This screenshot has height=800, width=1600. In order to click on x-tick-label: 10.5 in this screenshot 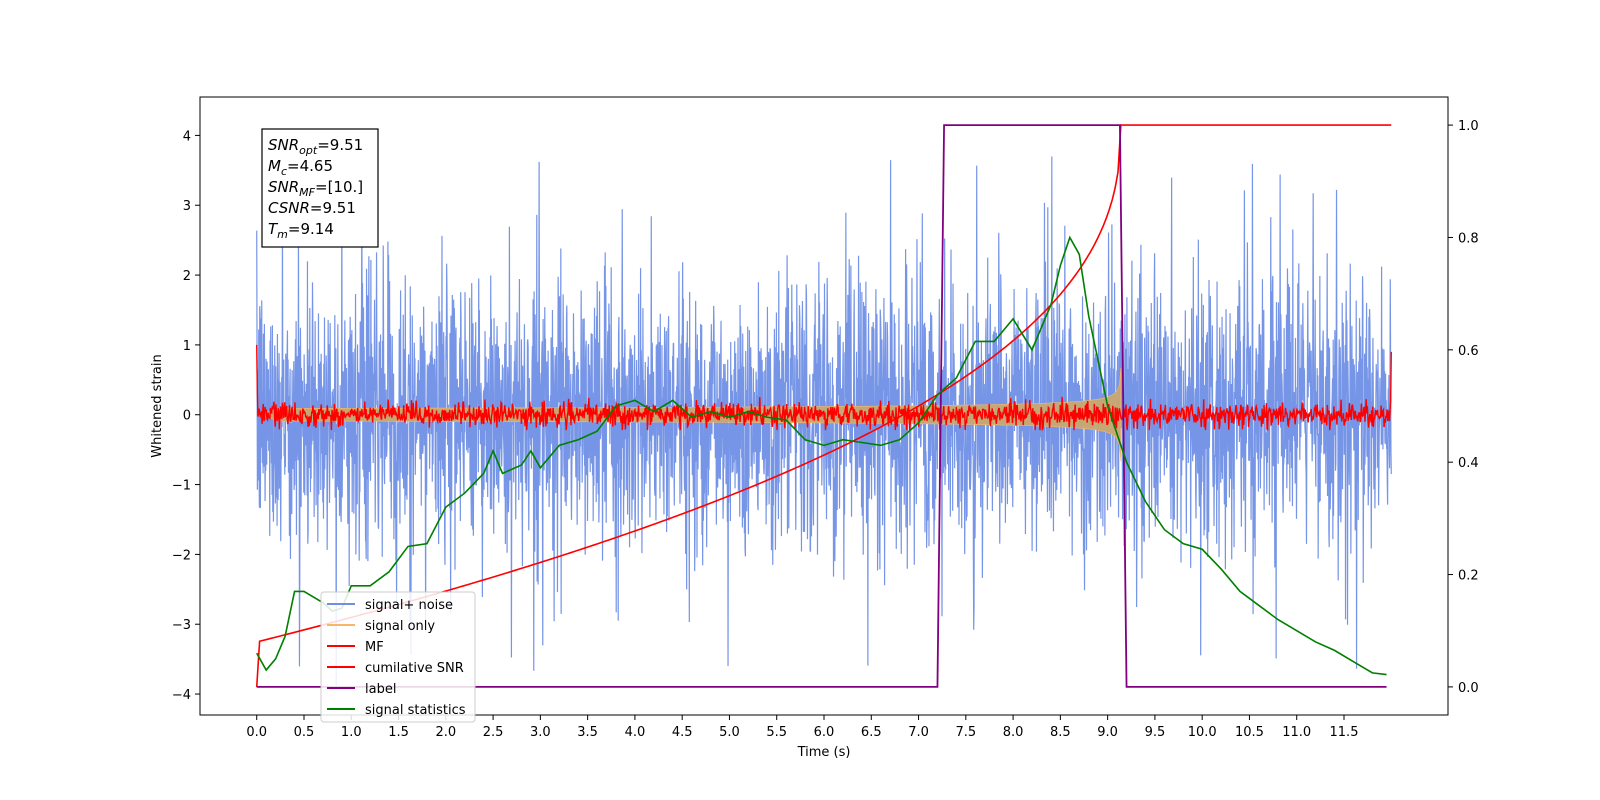, I will do `click(1249, 732)`.